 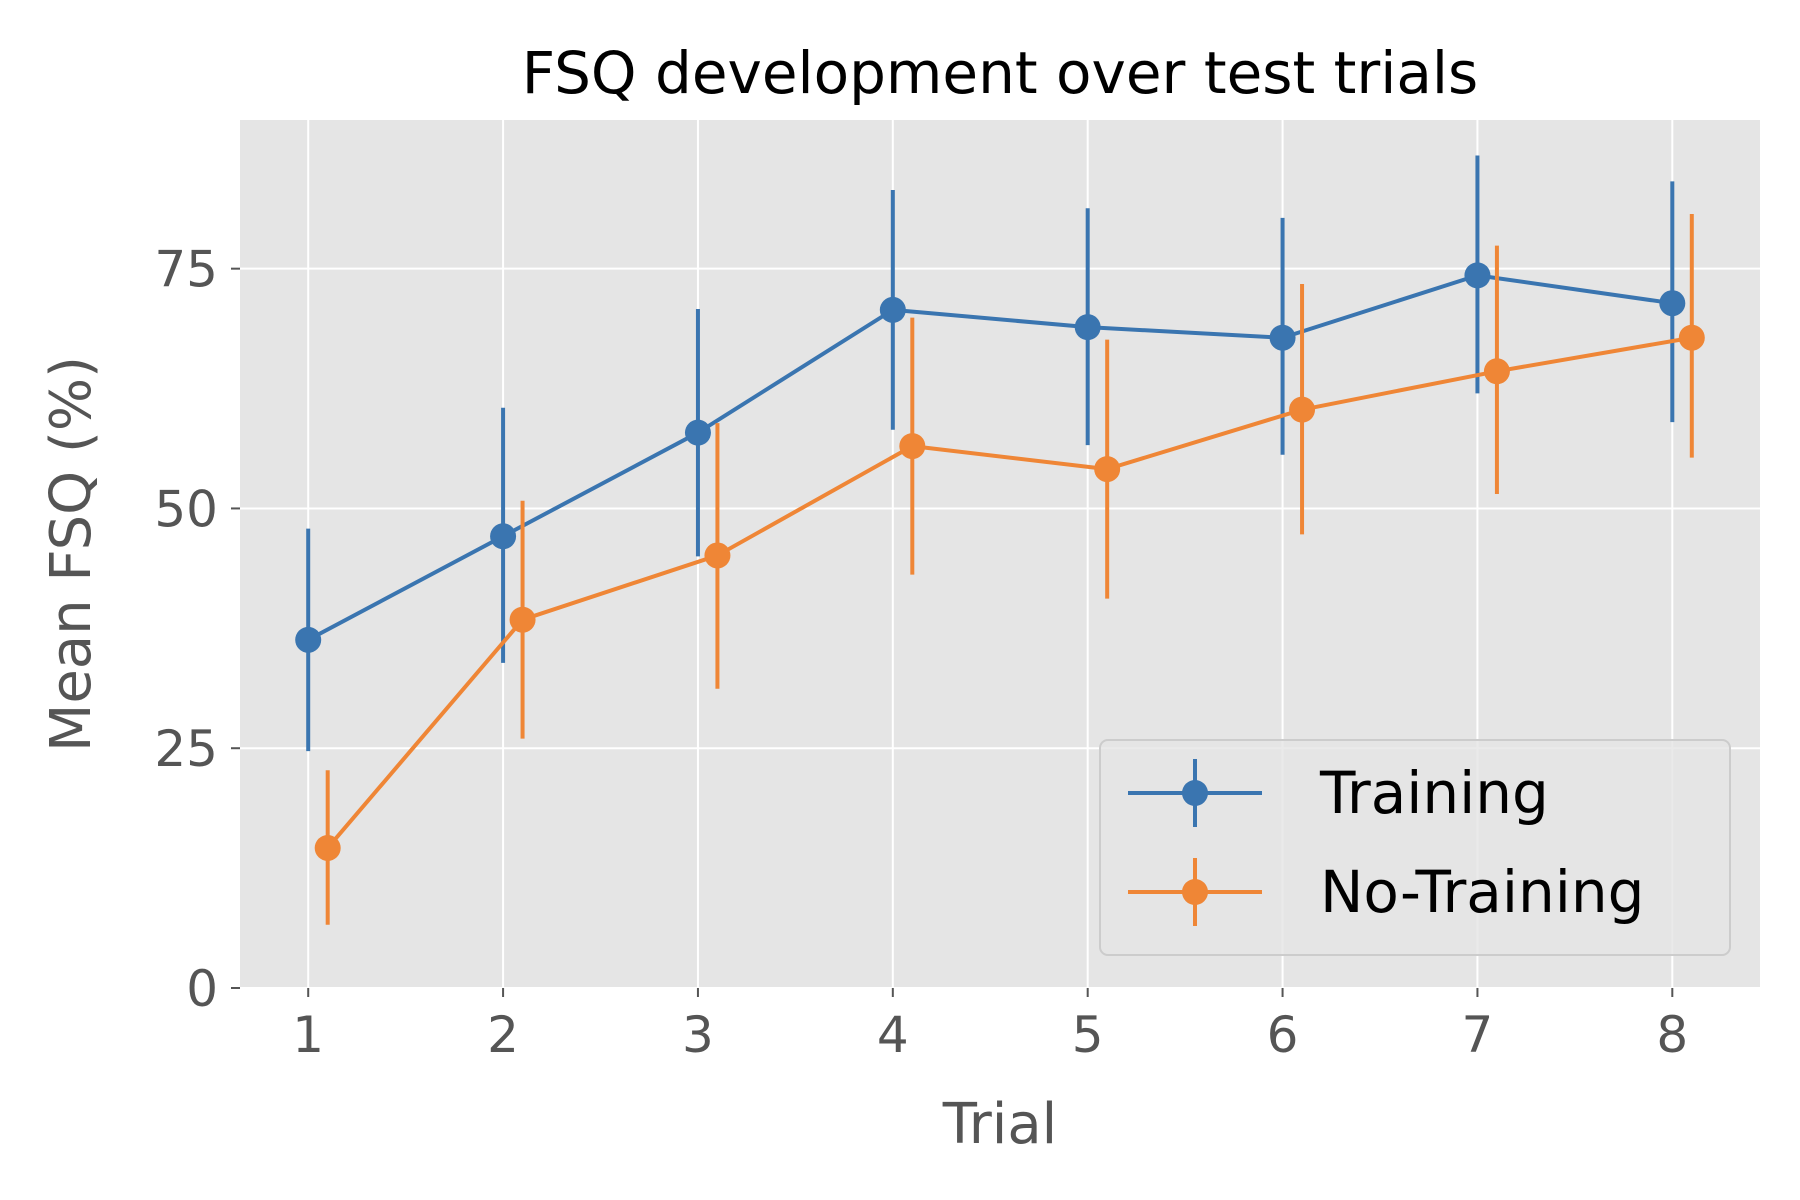 What do you see at coordinates (202, 989) in the screenshot?
I see `y-tick-label: 0` at bounding box center [202, 989].